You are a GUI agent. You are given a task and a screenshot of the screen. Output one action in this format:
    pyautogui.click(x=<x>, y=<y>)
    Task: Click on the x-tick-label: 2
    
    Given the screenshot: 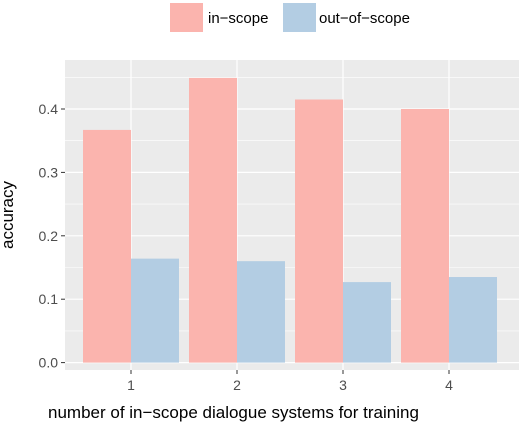 What is the action you would take?
    pyautogui.click(x=237, y=385)
    